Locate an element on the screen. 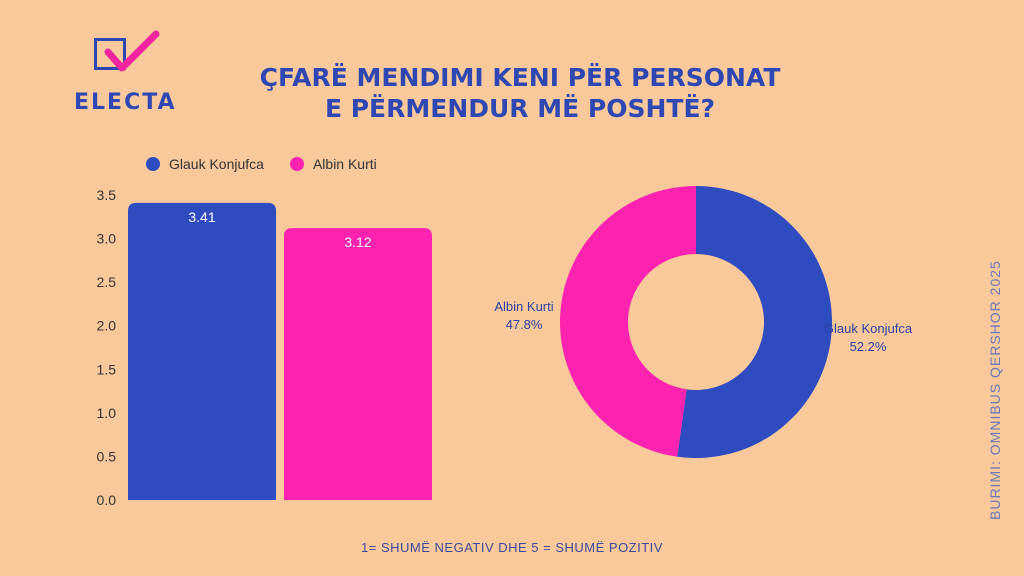 This screenshot has height=576, width=1024. logo-check-icon is located at coordinates (132, 51).